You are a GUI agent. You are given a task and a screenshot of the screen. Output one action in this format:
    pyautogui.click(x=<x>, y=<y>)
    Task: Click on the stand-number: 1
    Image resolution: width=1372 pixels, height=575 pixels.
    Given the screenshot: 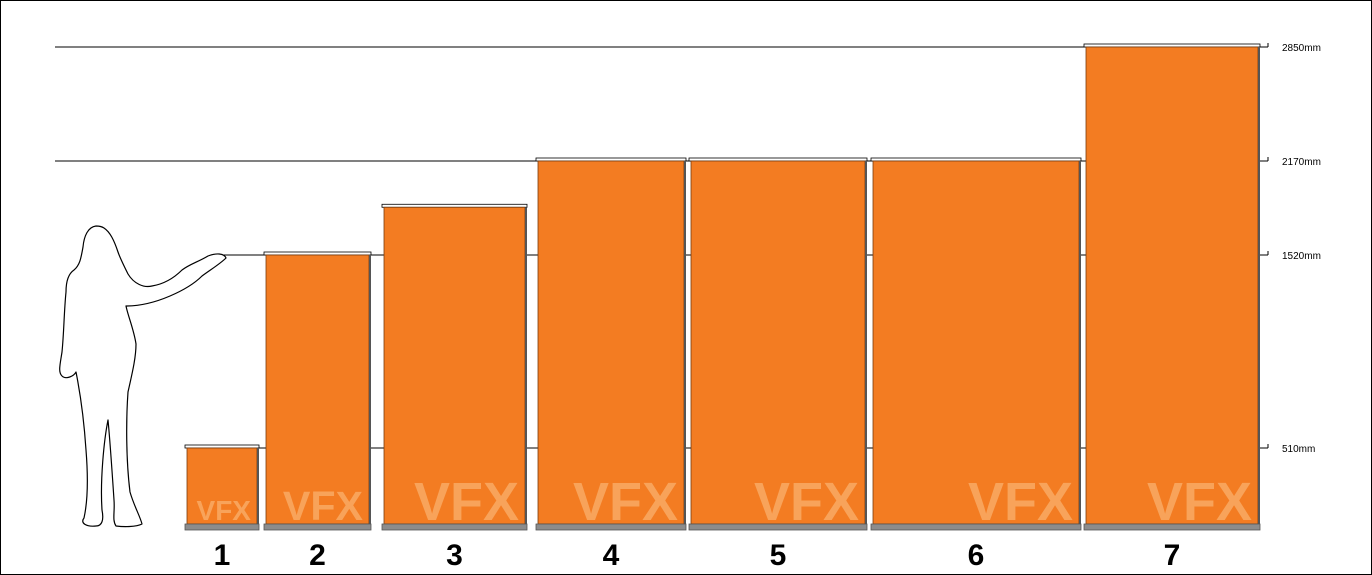 What is the action you would take?
    pyautogui.click(x=222, y=555)
    